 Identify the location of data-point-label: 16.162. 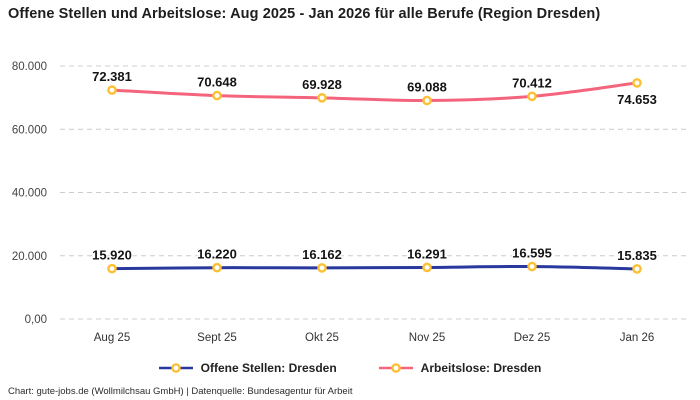
(322, 254).